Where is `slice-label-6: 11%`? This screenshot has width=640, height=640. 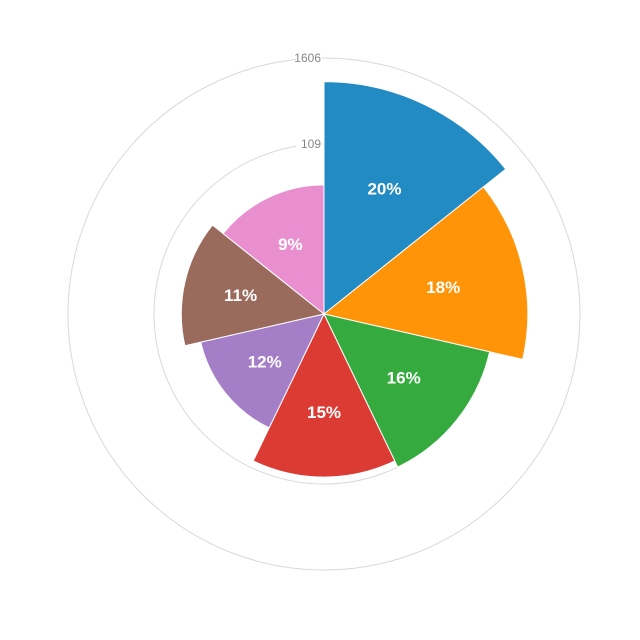 slice-label-6: 11% is located at coordinates (240, 295).